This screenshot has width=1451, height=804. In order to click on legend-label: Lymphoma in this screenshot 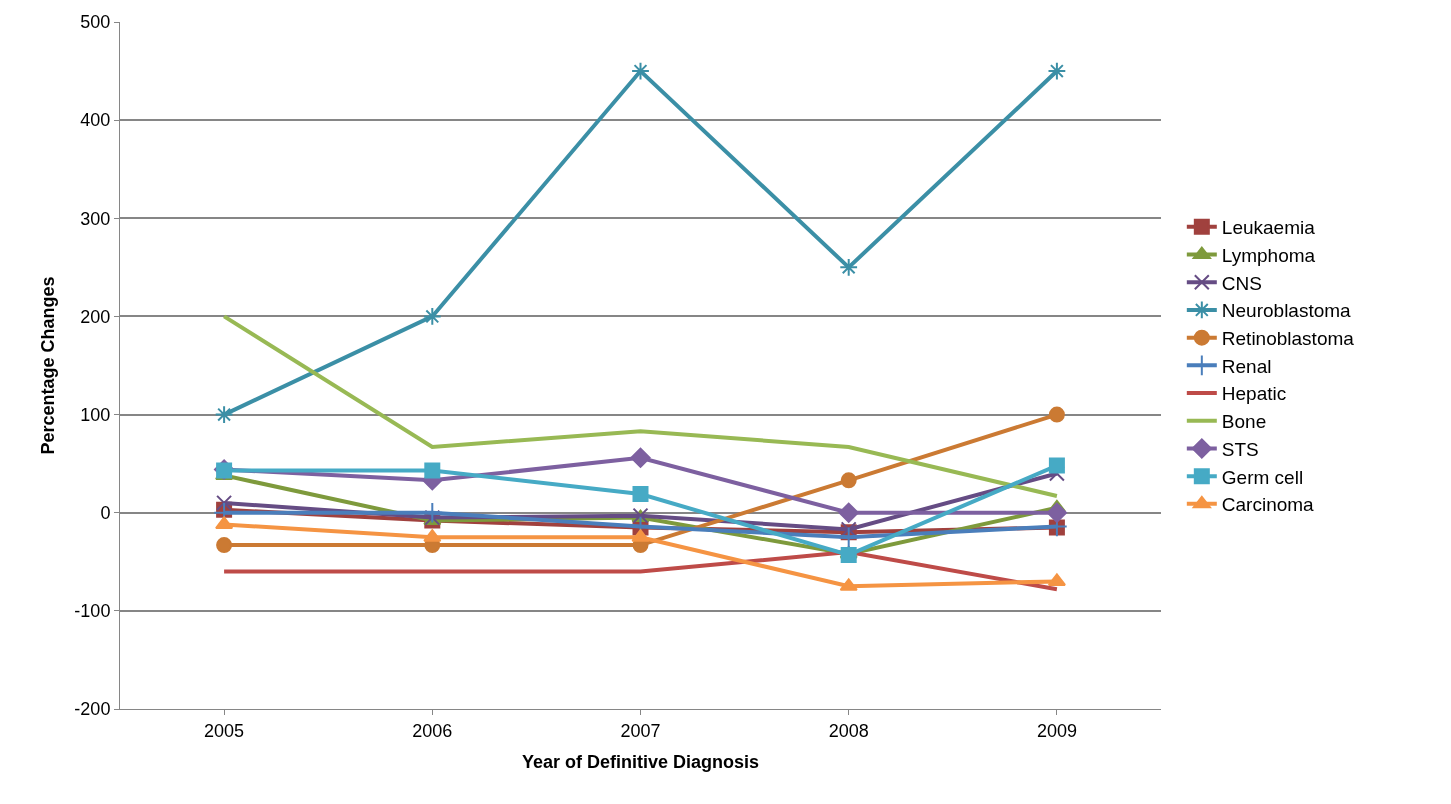, I will do `click(1268, 255)`.